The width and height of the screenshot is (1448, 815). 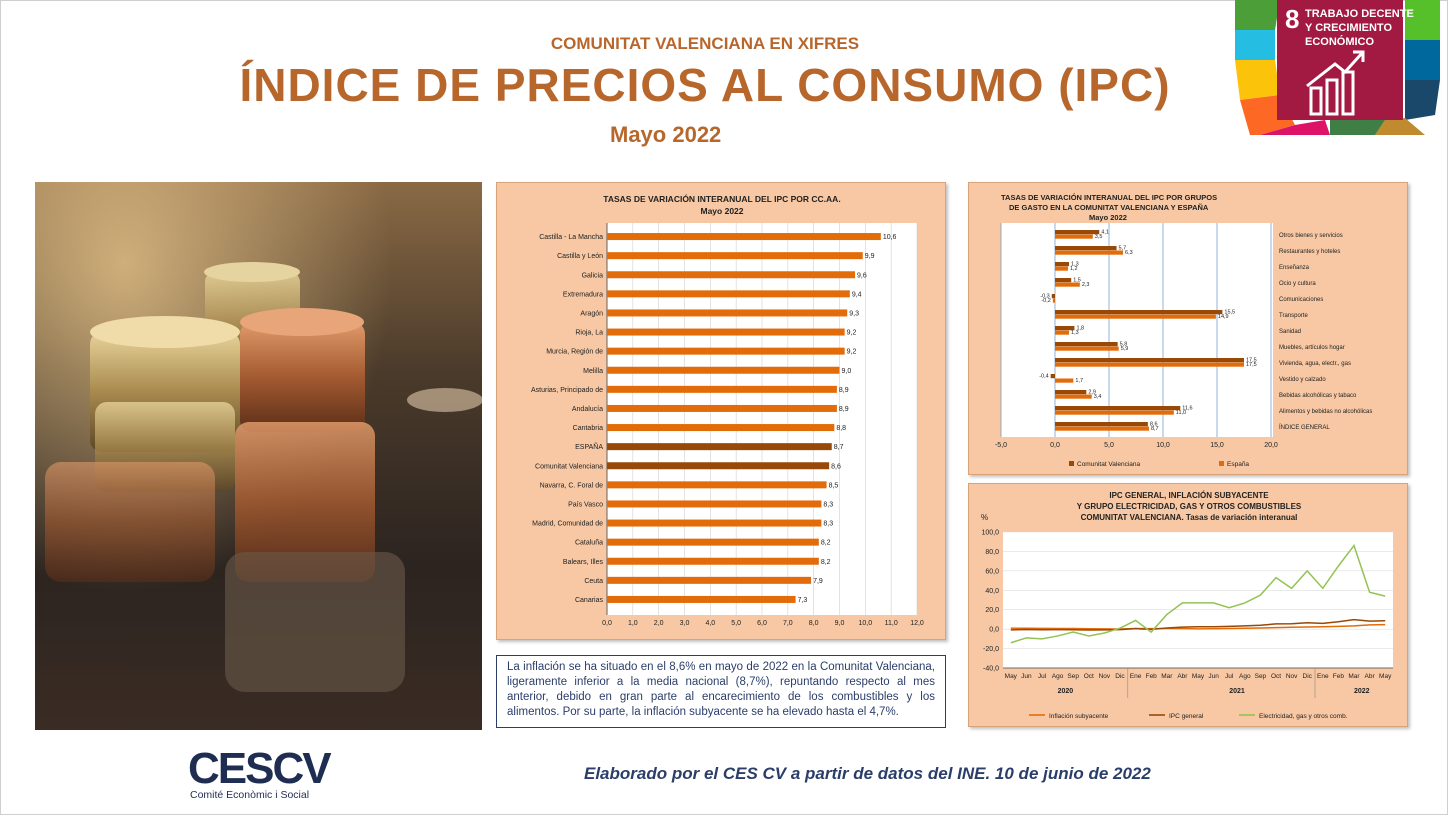 What do you see at coordinates (1223, 317) in the screenshot?
I see `value-label: 14,9` at bounding box center [1223, 317].